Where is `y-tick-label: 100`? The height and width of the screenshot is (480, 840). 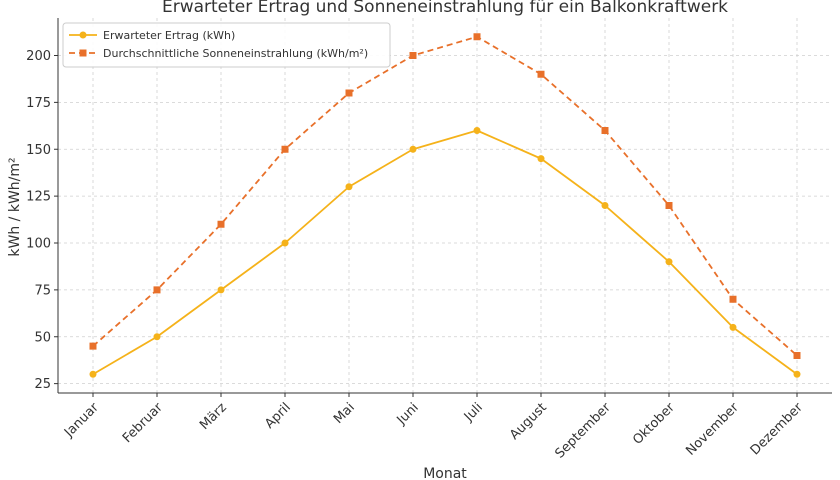 y-tick-label: 100 is located at coordinates (38, 244).